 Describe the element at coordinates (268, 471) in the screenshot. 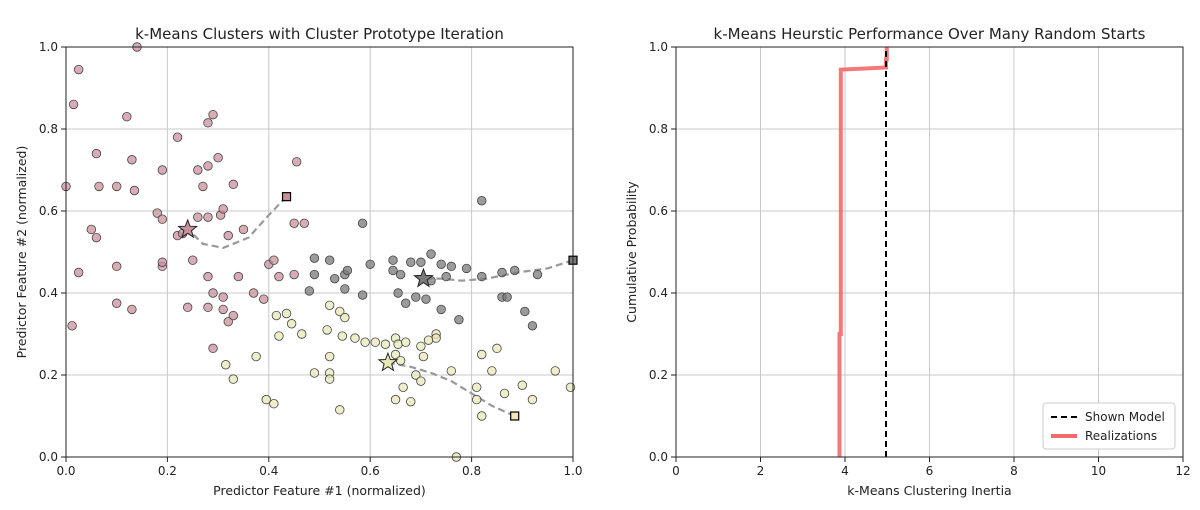

I see `x-tick-label: 0.4` at that location.